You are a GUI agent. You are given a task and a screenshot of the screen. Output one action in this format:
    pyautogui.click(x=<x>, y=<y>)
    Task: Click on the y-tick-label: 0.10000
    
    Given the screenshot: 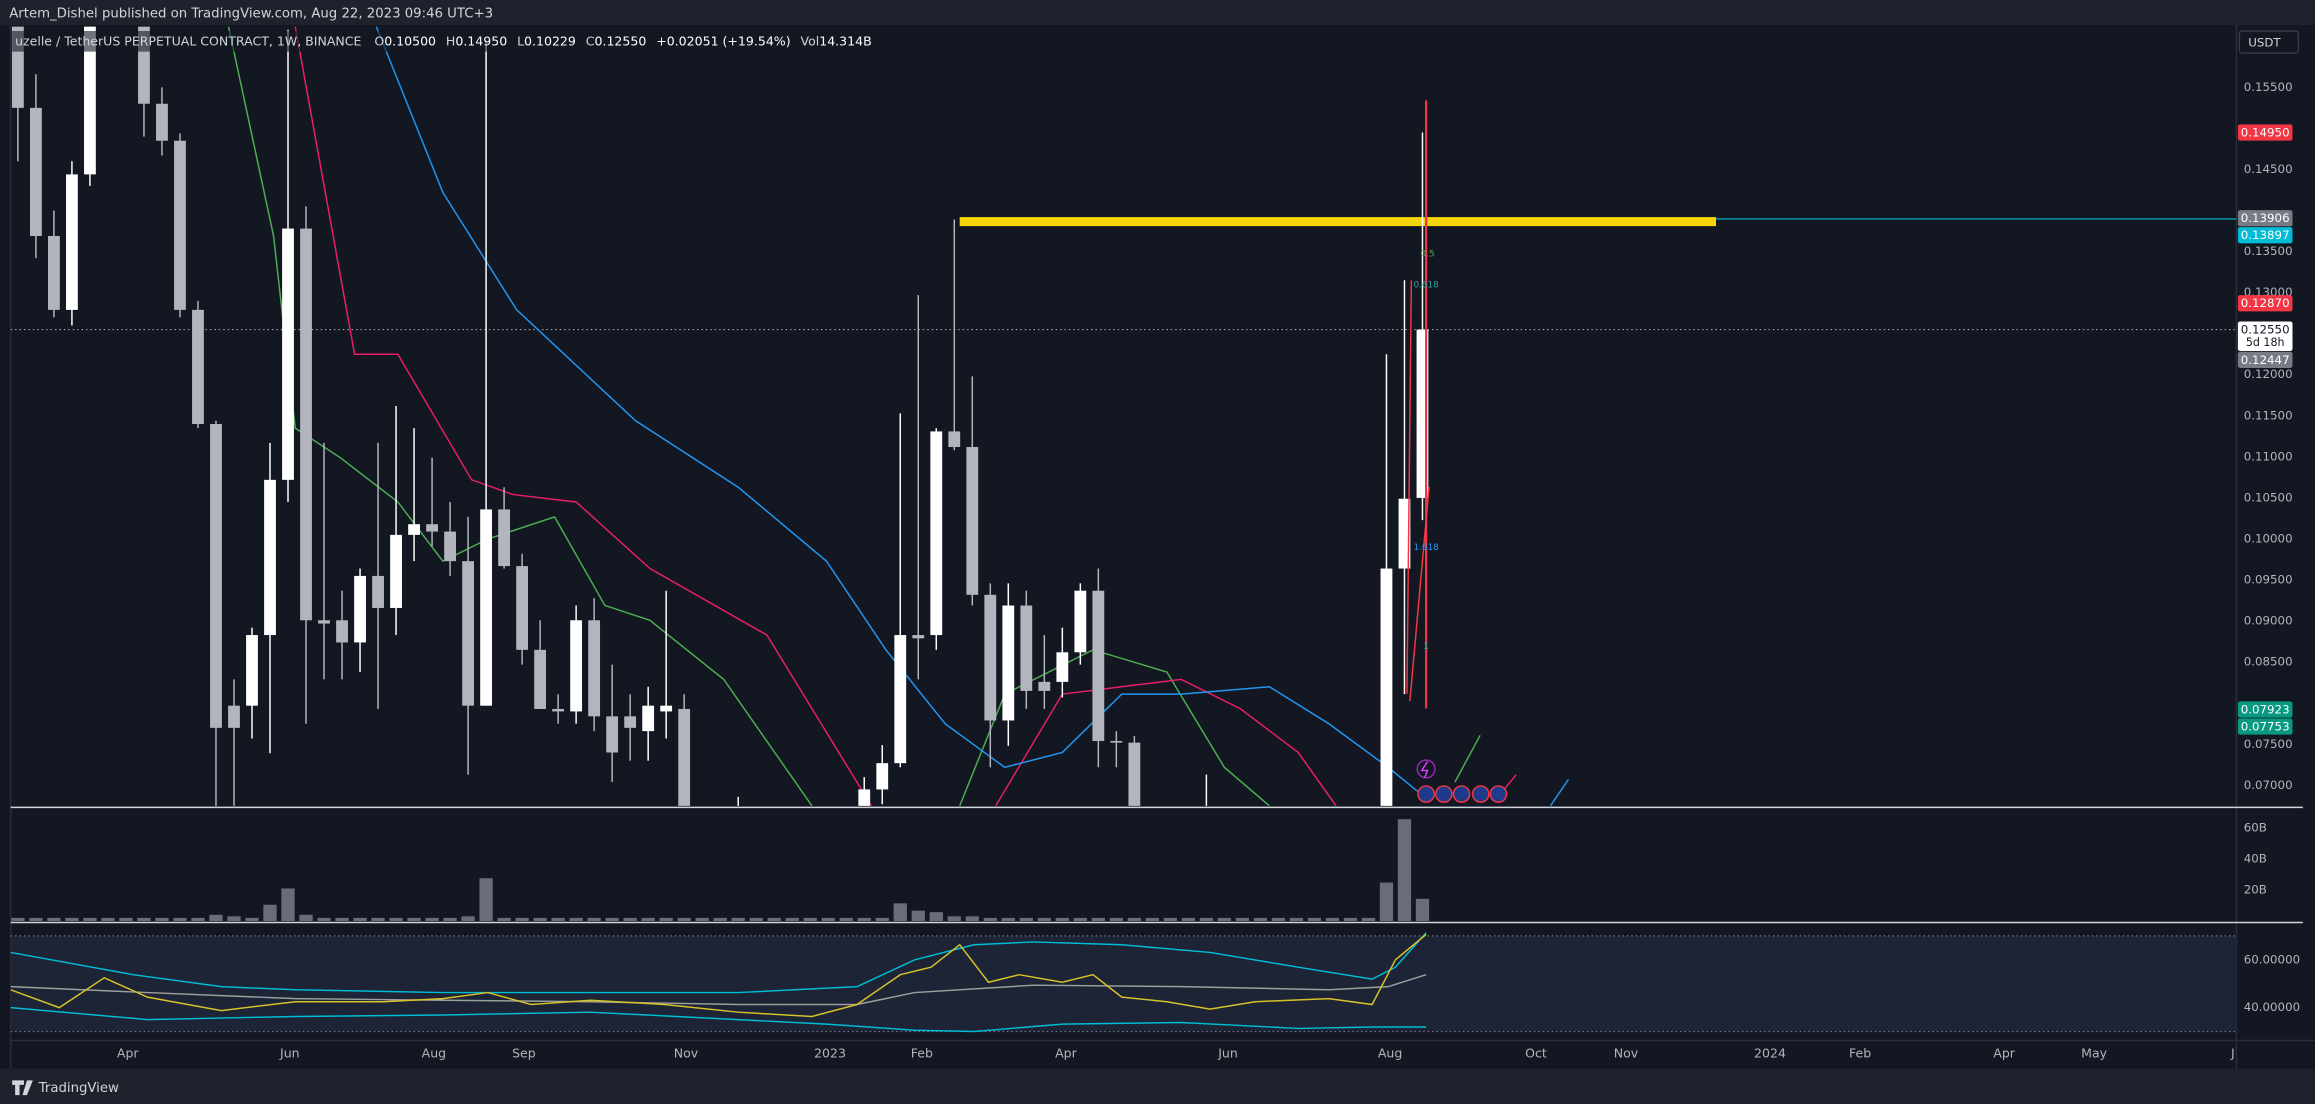 What is the action you would take?
    pyautogui.click(x=2268, y=538)
    